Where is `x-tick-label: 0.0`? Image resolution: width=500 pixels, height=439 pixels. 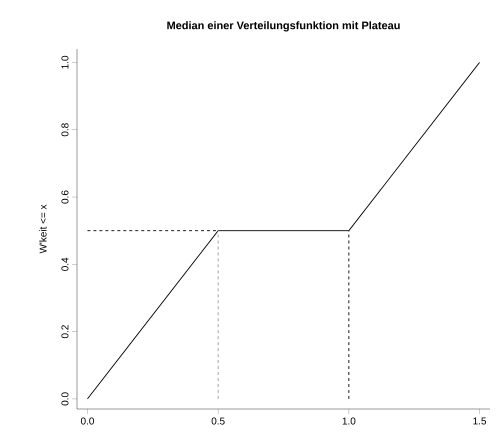 x-tick-label: 0.0 is located at coordinates (87, 421).